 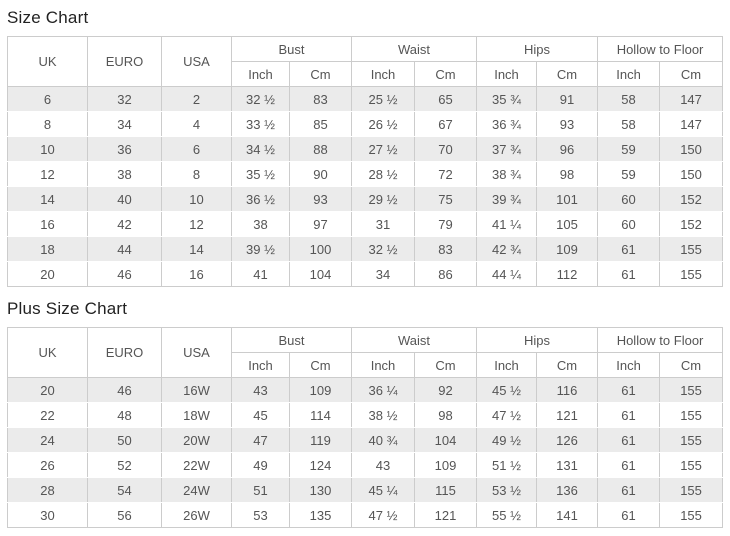 What do you see at coordinates (320, 274) in the screenshot?
I see `table-cell: 104` at bounding box center [320, 274].